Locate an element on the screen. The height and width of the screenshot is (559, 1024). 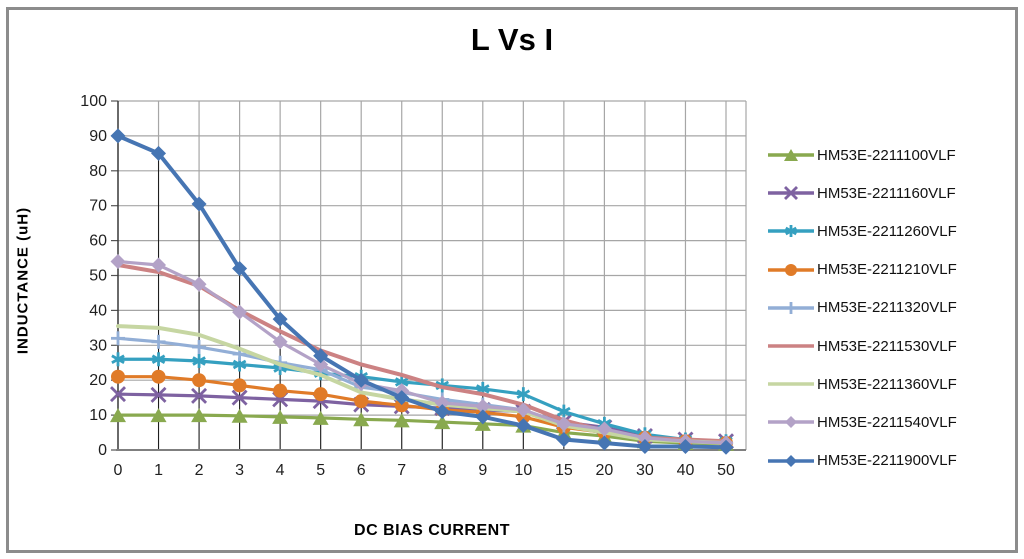
chart-title: L Vs I is located at coordinates (512, 39).